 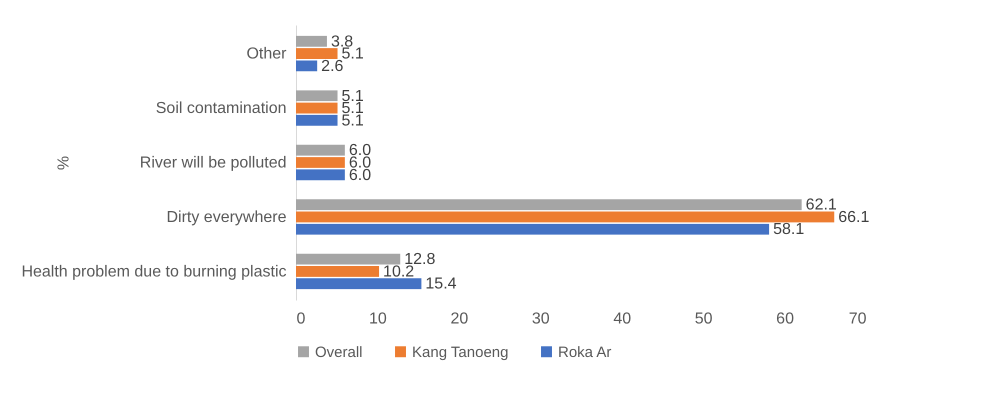 What do you see at coordinates (64, 163) in the screenshot?
I see `y-axis-title: %` at bounding box center [64, 163].